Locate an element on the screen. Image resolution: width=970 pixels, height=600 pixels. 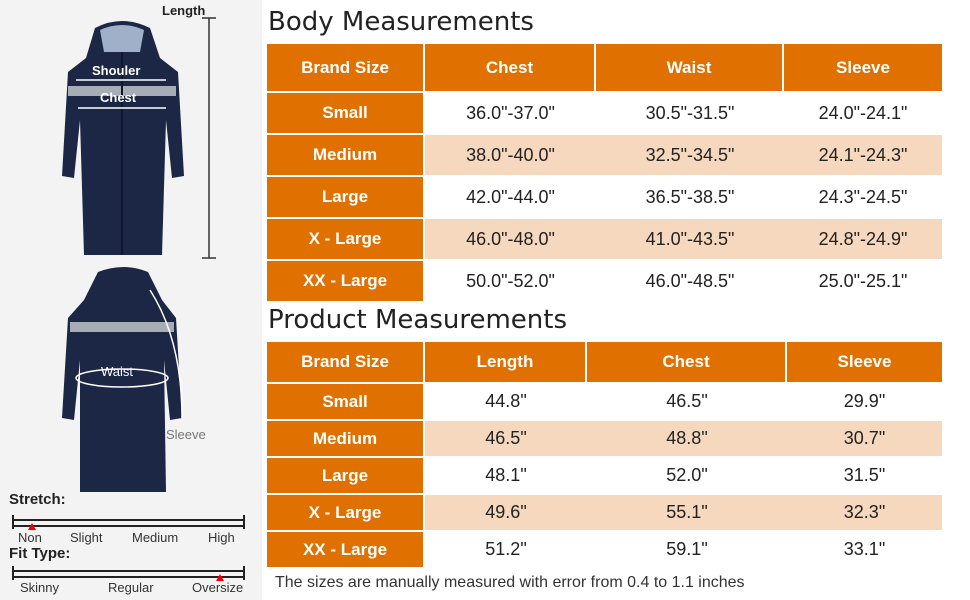
waist-cell: 41.0"-43.5" is located at coordinates (690, 240).